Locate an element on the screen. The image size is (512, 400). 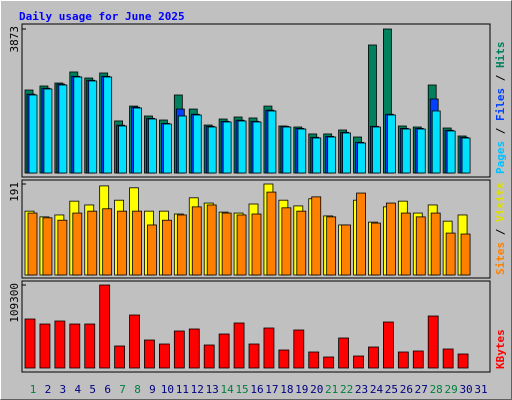
legend-entry: Hits is located at coordinates (500, 55).